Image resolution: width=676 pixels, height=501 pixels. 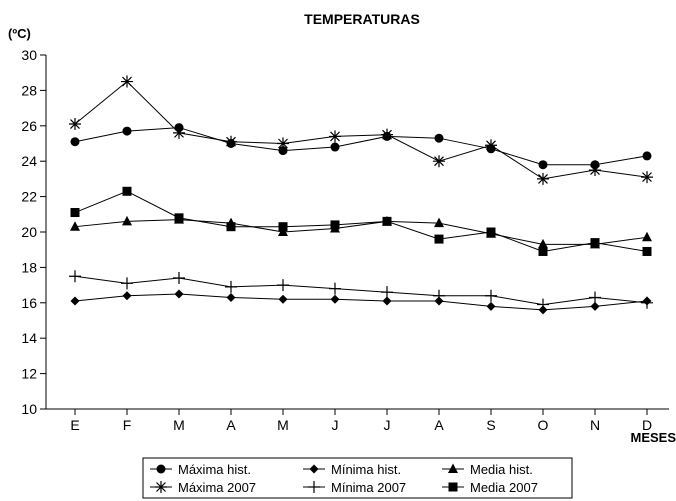 What do you see at coordinates (127, 425) in the screenshot?
I see `x-tick-label: F` at bounding box center [127, 425].